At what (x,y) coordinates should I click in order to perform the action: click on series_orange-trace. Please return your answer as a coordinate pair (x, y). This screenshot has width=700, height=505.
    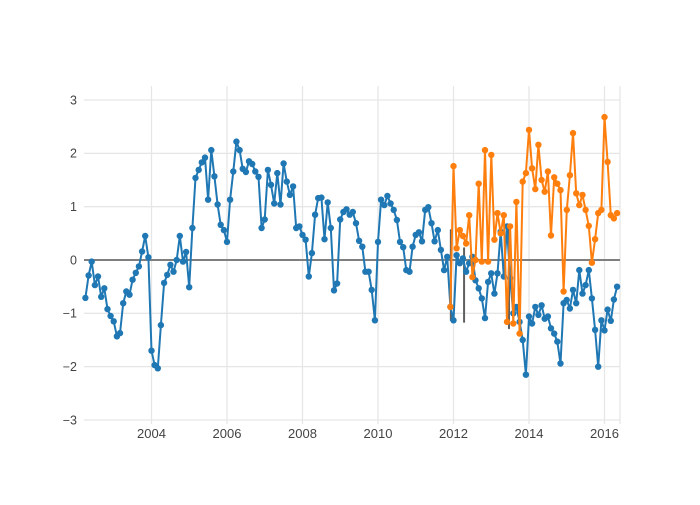
    Looking at the image, I should click on (534, 225).